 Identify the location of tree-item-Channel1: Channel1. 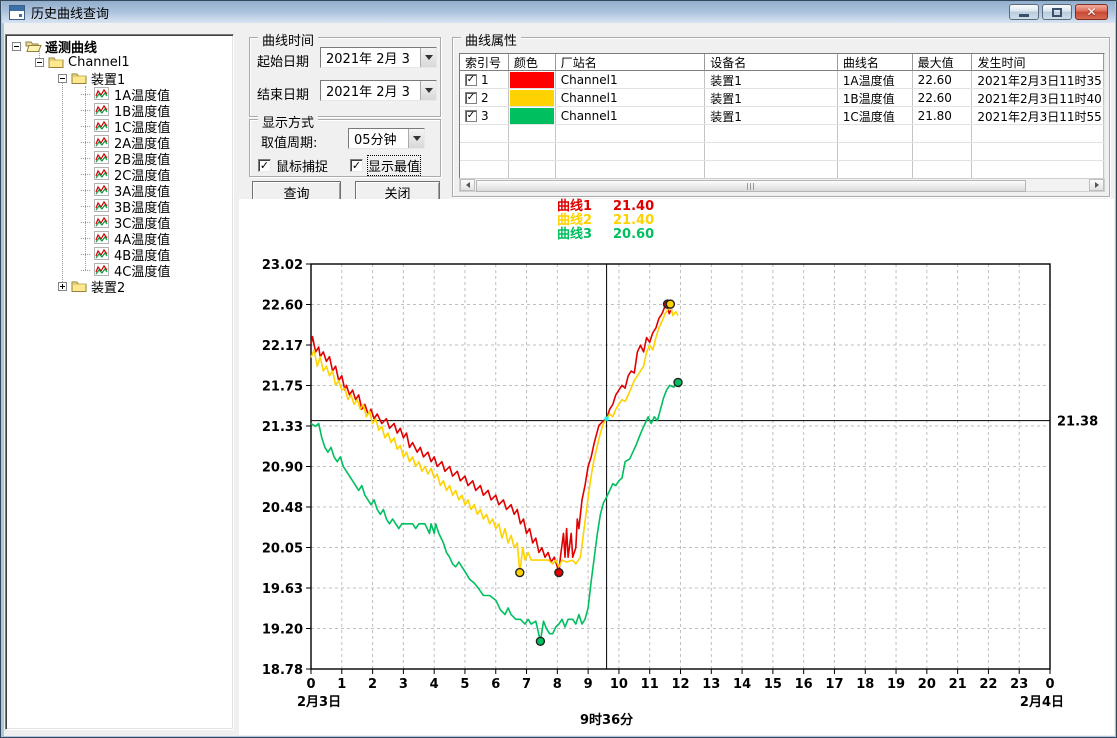
(119, 62).